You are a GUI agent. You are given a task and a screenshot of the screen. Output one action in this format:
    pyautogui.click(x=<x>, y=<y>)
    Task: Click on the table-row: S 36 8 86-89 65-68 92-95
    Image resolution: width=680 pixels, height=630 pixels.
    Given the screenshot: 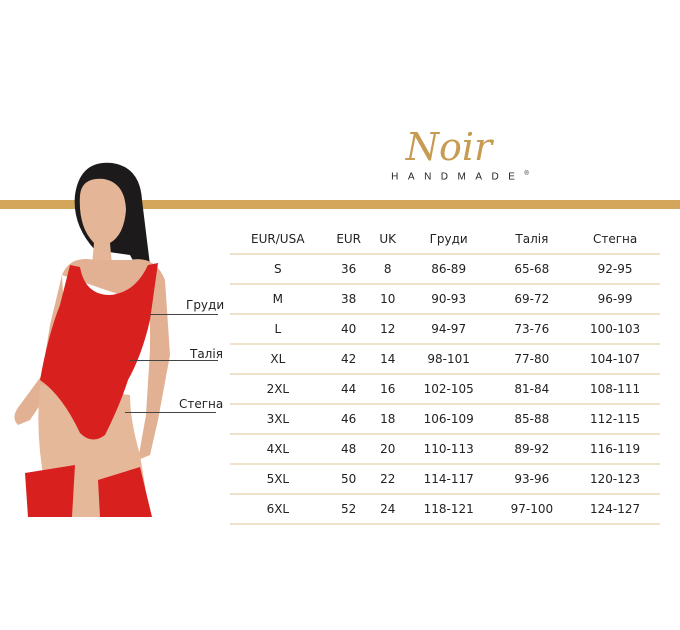 What is the action you would take?
    pyautogui.click(x=445, y=269)
    